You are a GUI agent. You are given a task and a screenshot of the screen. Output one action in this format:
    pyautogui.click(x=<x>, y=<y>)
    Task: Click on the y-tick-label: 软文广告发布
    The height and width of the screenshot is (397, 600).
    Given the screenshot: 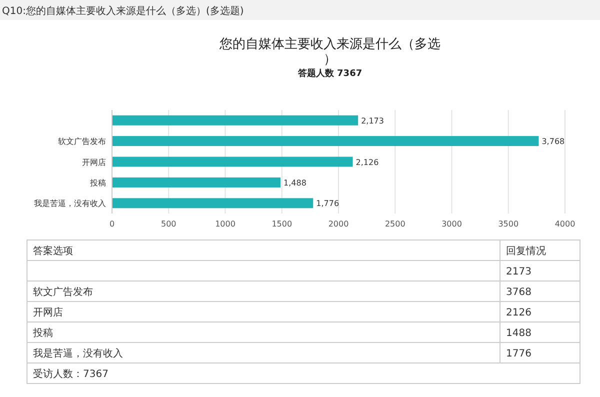 What is the action you would take?
    pyautogui.click(x=82, y=141)
    